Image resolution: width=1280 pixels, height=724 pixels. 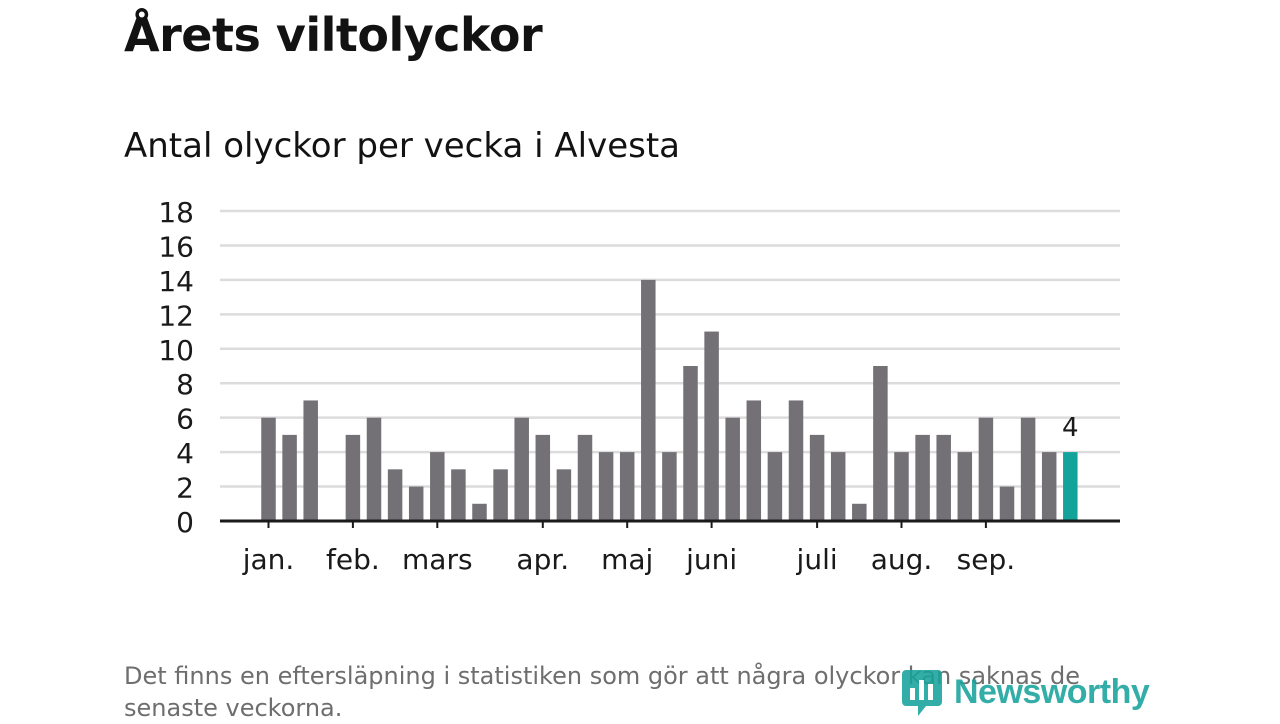 What do you see at coordinates (176, 315) in the screenshot?
I see `y-tick-label: 12` at bounding box center [176, 315].